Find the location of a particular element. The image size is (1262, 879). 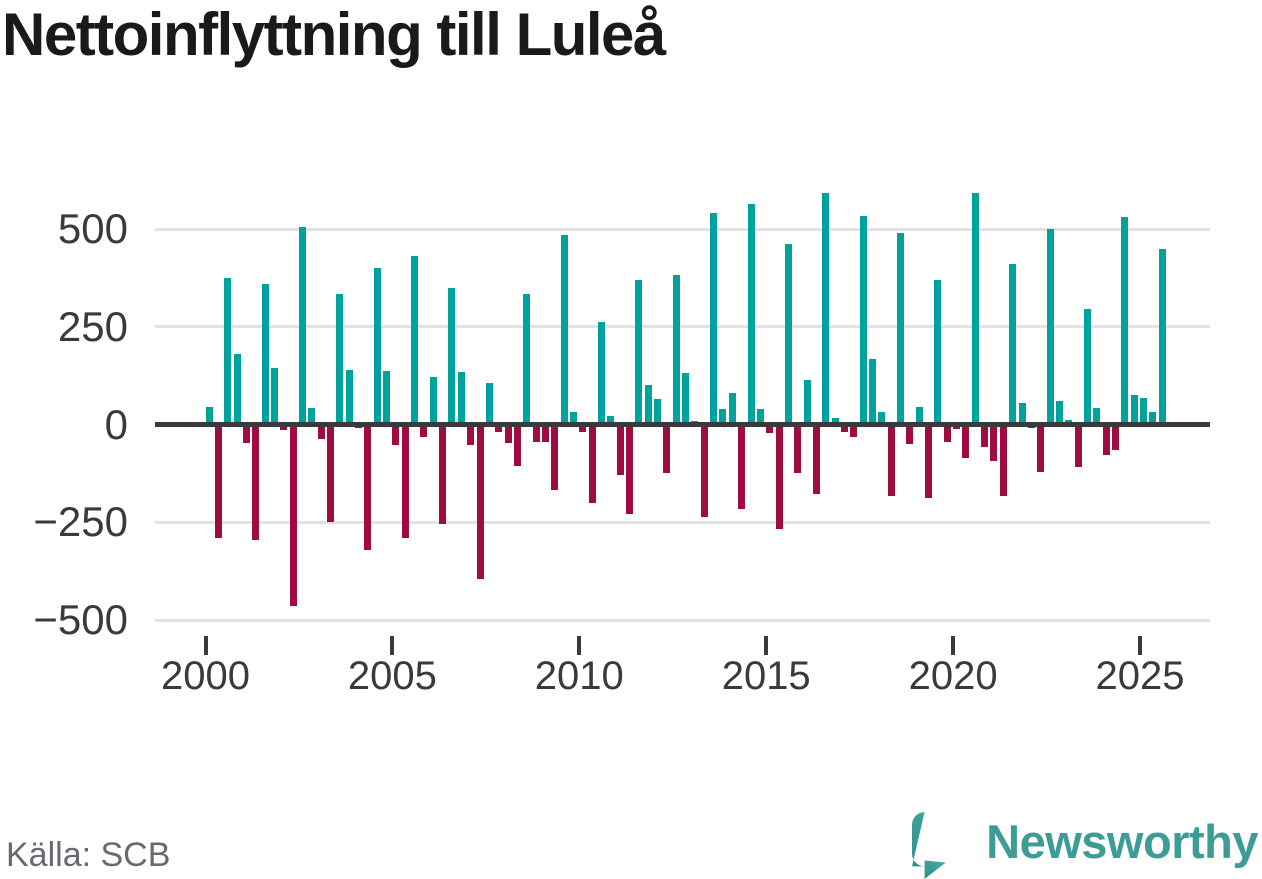

bar-2013-Q2 is located at coordinates (704, 471).